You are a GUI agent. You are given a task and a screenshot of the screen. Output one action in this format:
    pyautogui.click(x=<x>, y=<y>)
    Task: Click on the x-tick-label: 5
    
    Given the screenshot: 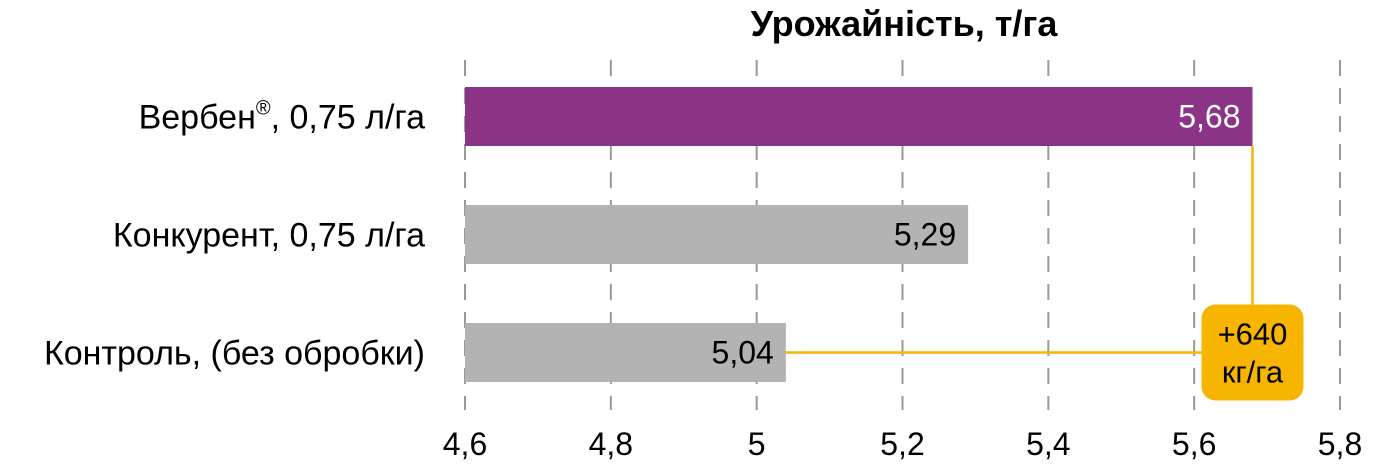 What is the action you would take?
    pyautogui.click(x=757, y=444)
    